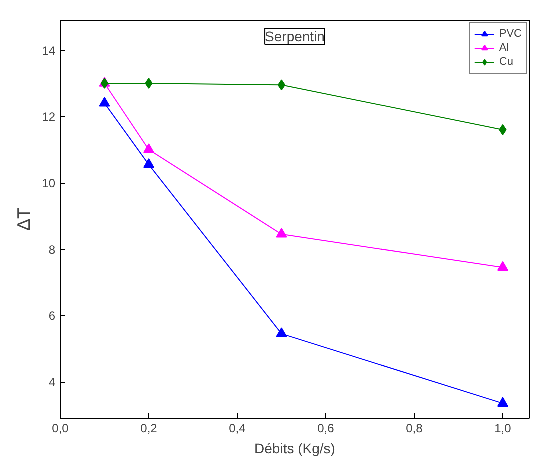 This screenshot has width=539, height=468. What do you see at coordinates (49, 117) in the screenshot?
I see `y-tick-label: 12` at bounding box center [49, 117].